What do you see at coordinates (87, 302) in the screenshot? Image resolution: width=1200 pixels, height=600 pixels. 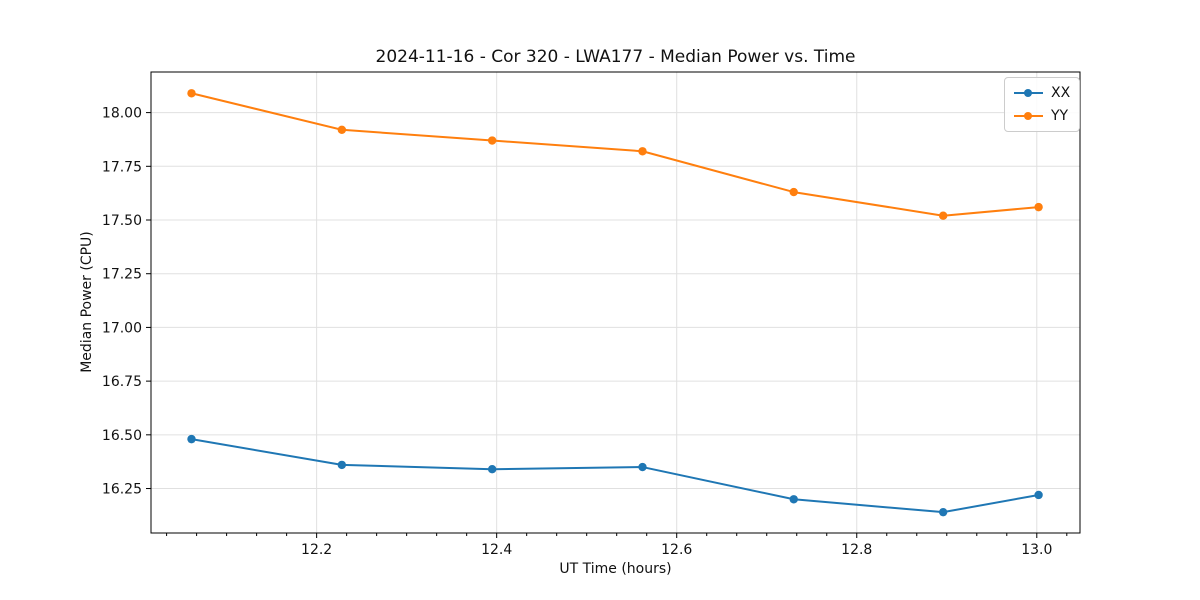 I see `y-axis-label: Median Power (CPU)` at bounding box center [87, 302].